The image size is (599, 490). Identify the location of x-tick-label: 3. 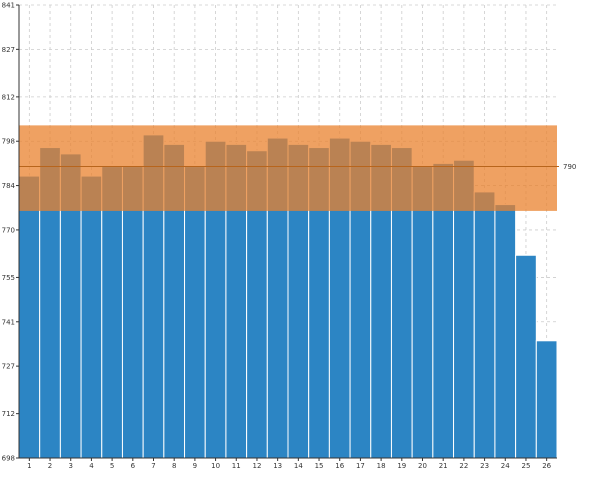
(70, 466).